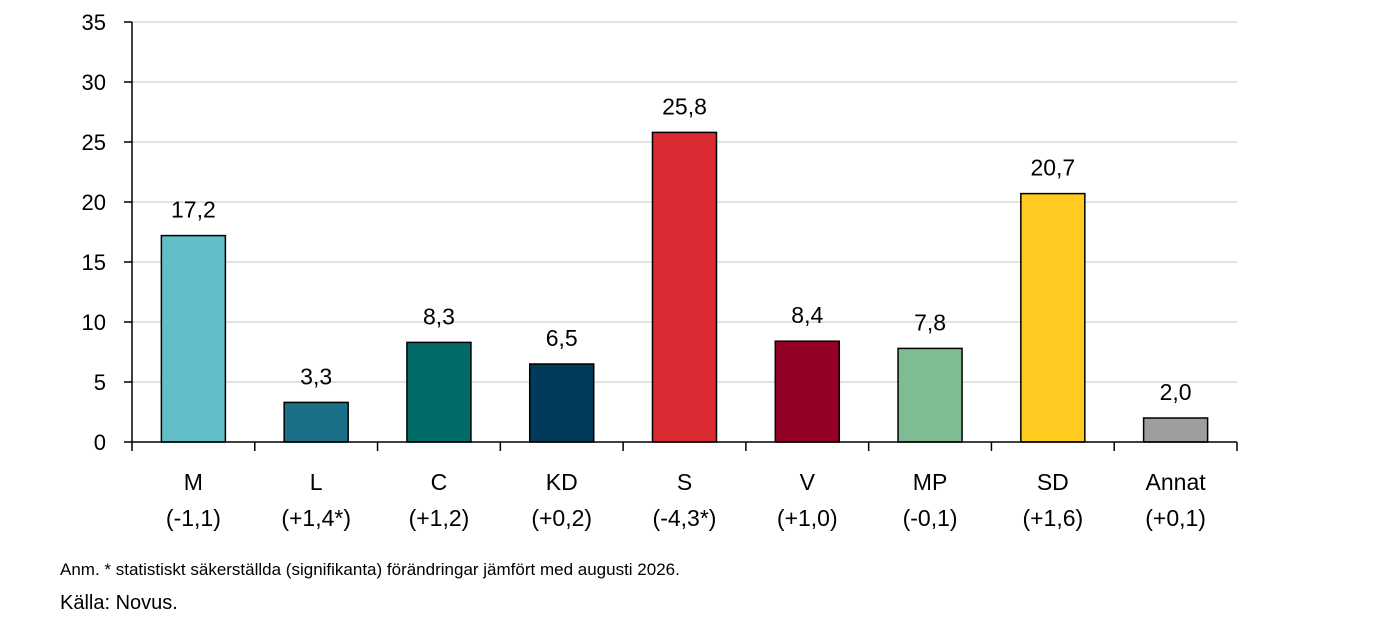 This screenshot has width=1376, height=632. I want to click on bar-annat, so click(1175, 430).